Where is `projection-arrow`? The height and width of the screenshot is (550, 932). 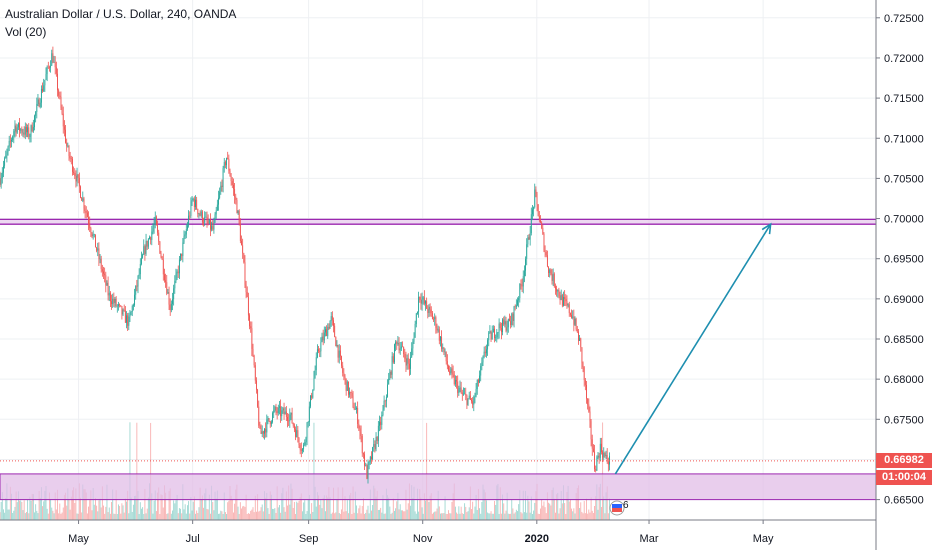
projection-arrow is located at coordinates (693, 348).